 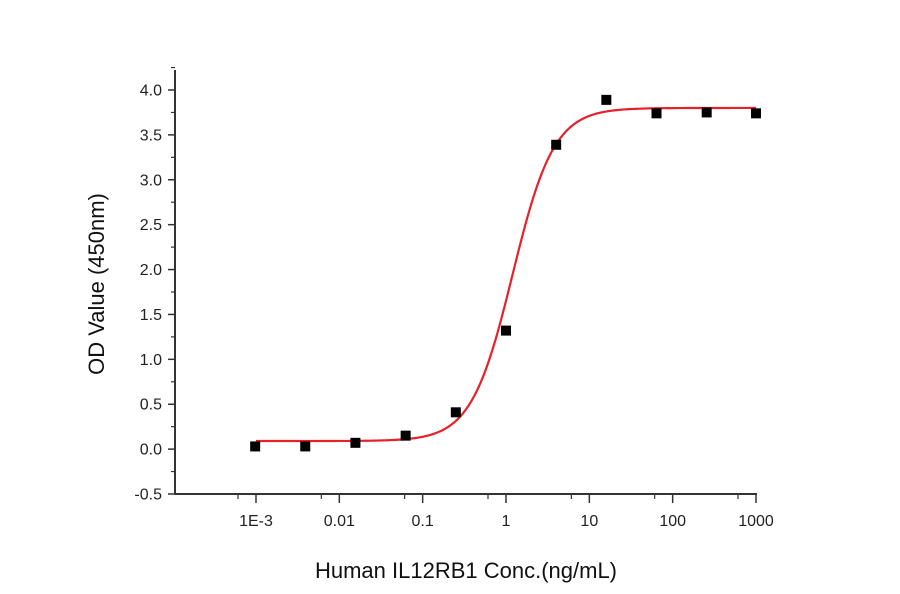 I want to click on y-tick-label: 1.0, so click(x=151, y=360).